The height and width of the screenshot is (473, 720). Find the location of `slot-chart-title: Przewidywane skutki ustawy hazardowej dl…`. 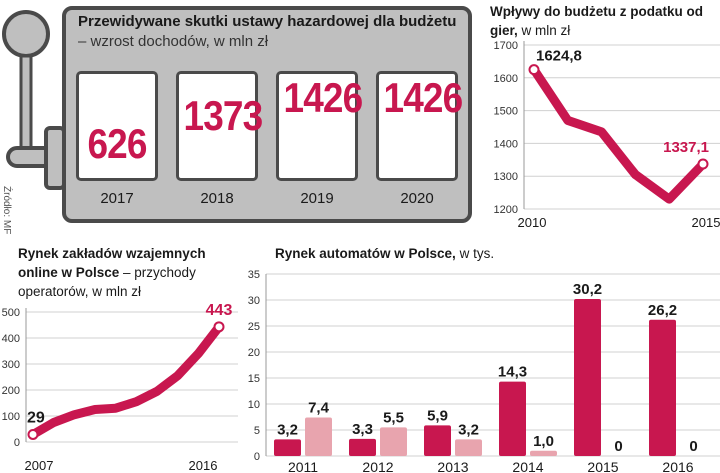

slot-chart-title: Przewidywane skutki ustawy hazardowej dl… is located at coordinates (273, 32).